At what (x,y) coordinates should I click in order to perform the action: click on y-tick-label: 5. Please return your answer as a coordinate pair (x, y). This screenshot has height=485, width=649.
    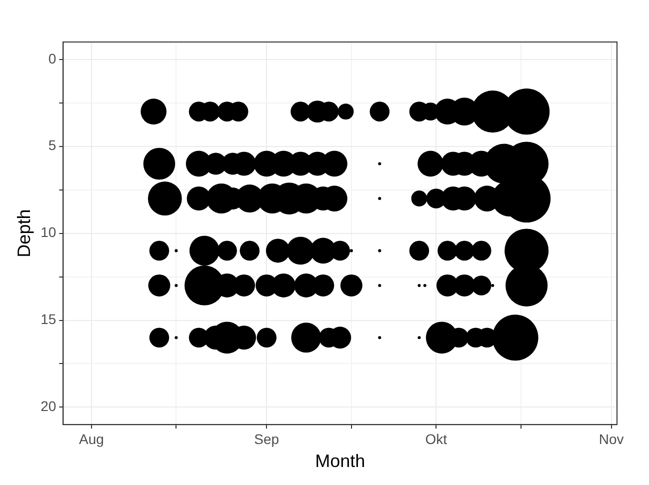
    Looking at the image, I should click on (52, 145).